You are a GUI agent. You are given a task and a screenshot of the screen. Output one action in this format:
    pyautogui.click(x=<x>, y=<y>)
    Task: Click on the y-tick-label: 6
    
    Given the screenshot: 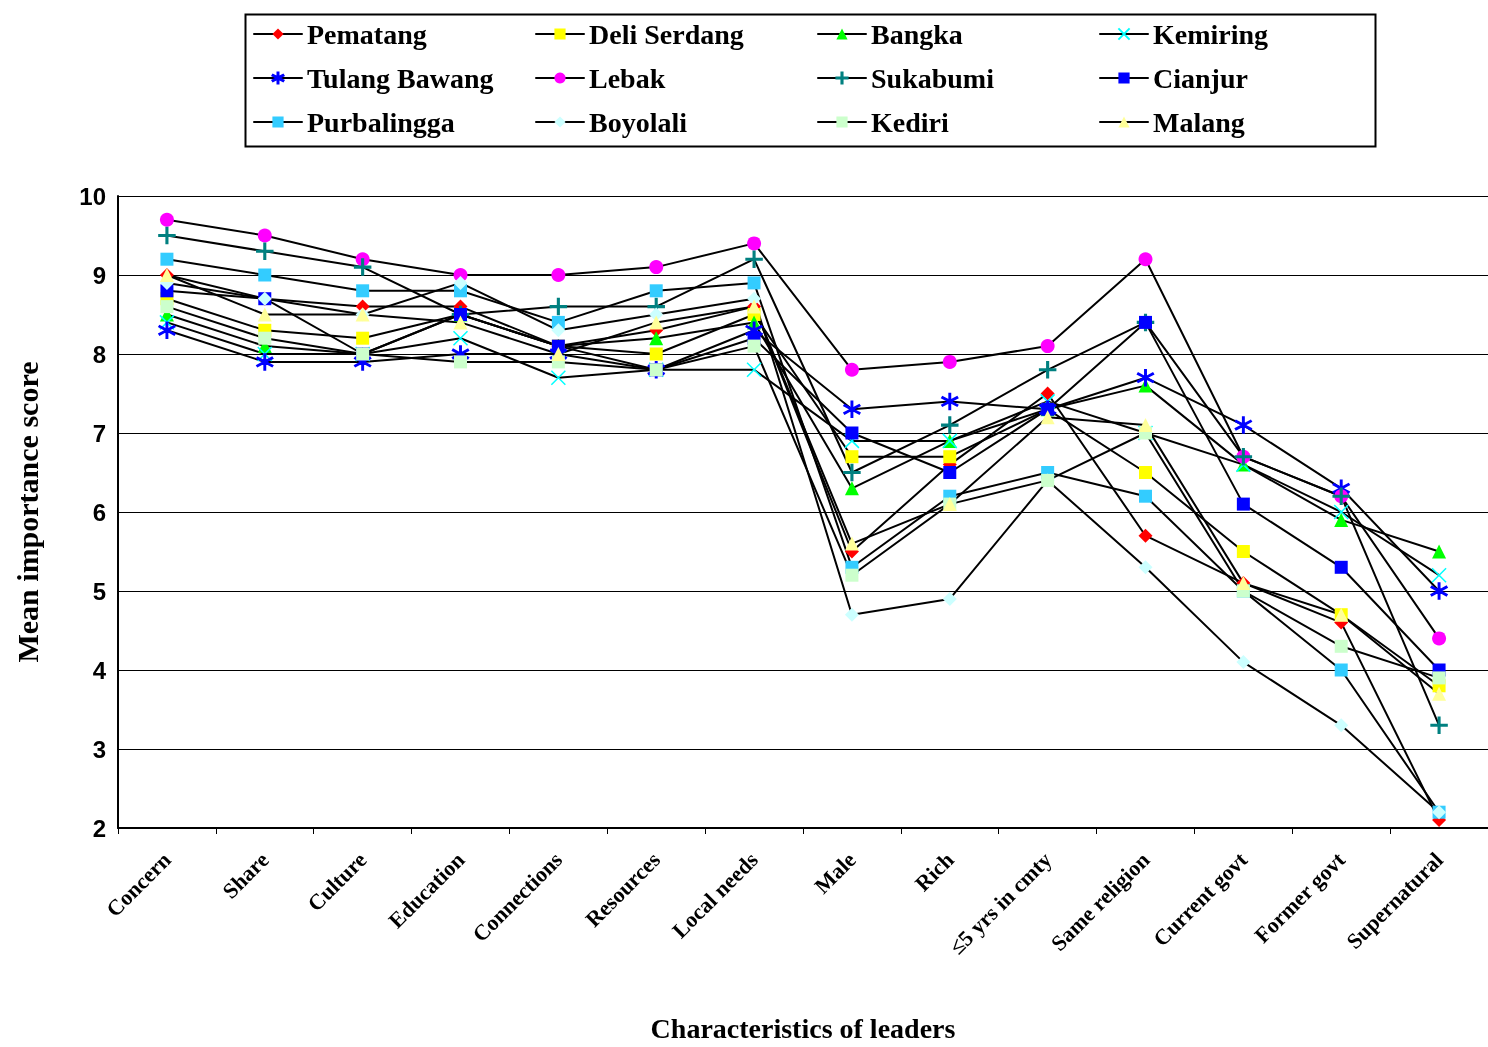 What is the action you would take?
    pyautogui.click(x=99, y=512)
    